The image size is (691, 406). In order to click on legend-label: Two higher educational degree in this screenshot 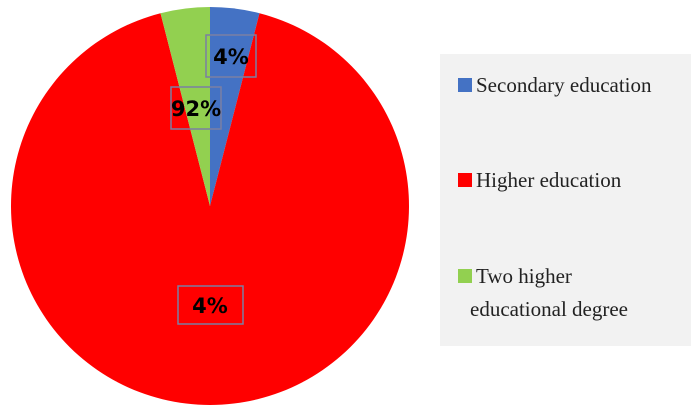, I will do `click(549, 292)`.